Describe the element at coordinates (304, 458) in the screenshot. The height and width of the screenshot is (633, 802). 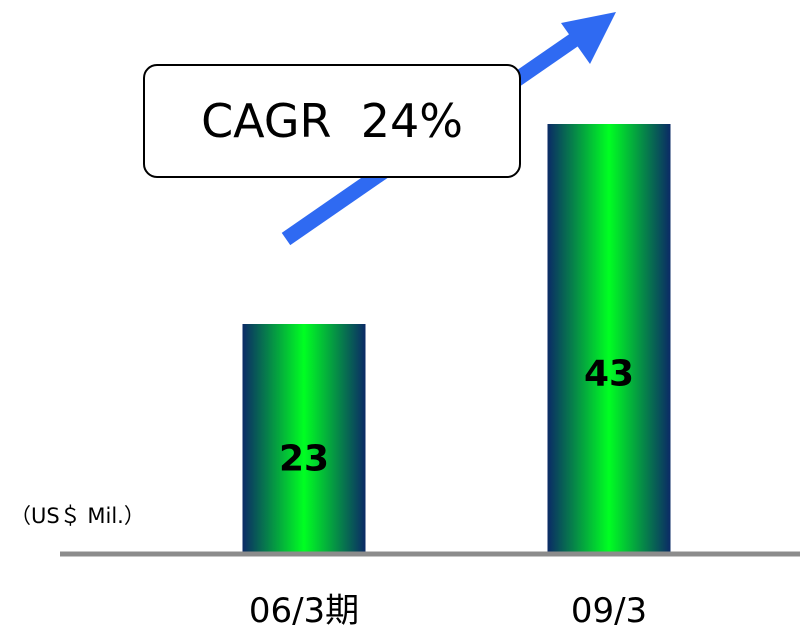
I see `data-label-1: 23` at that location.